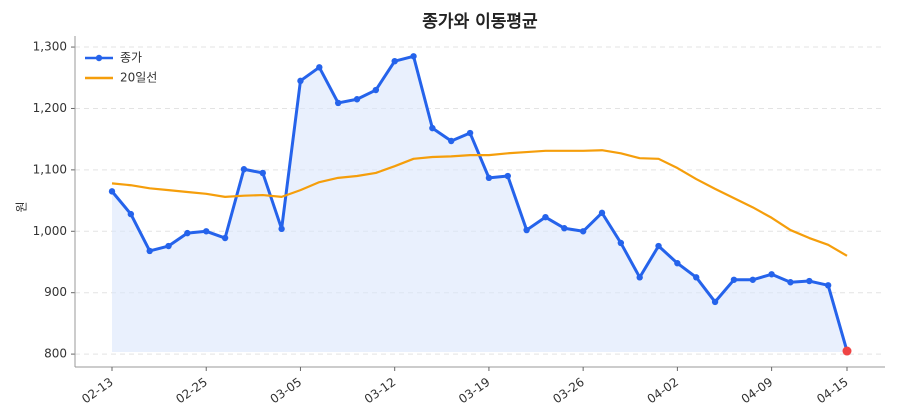 This screenshot has height=420, width=900. What do you see at coordinates (55, 292) in the screenshot?
I see `y-tick-label: 900` at bounding box center [55, 292].